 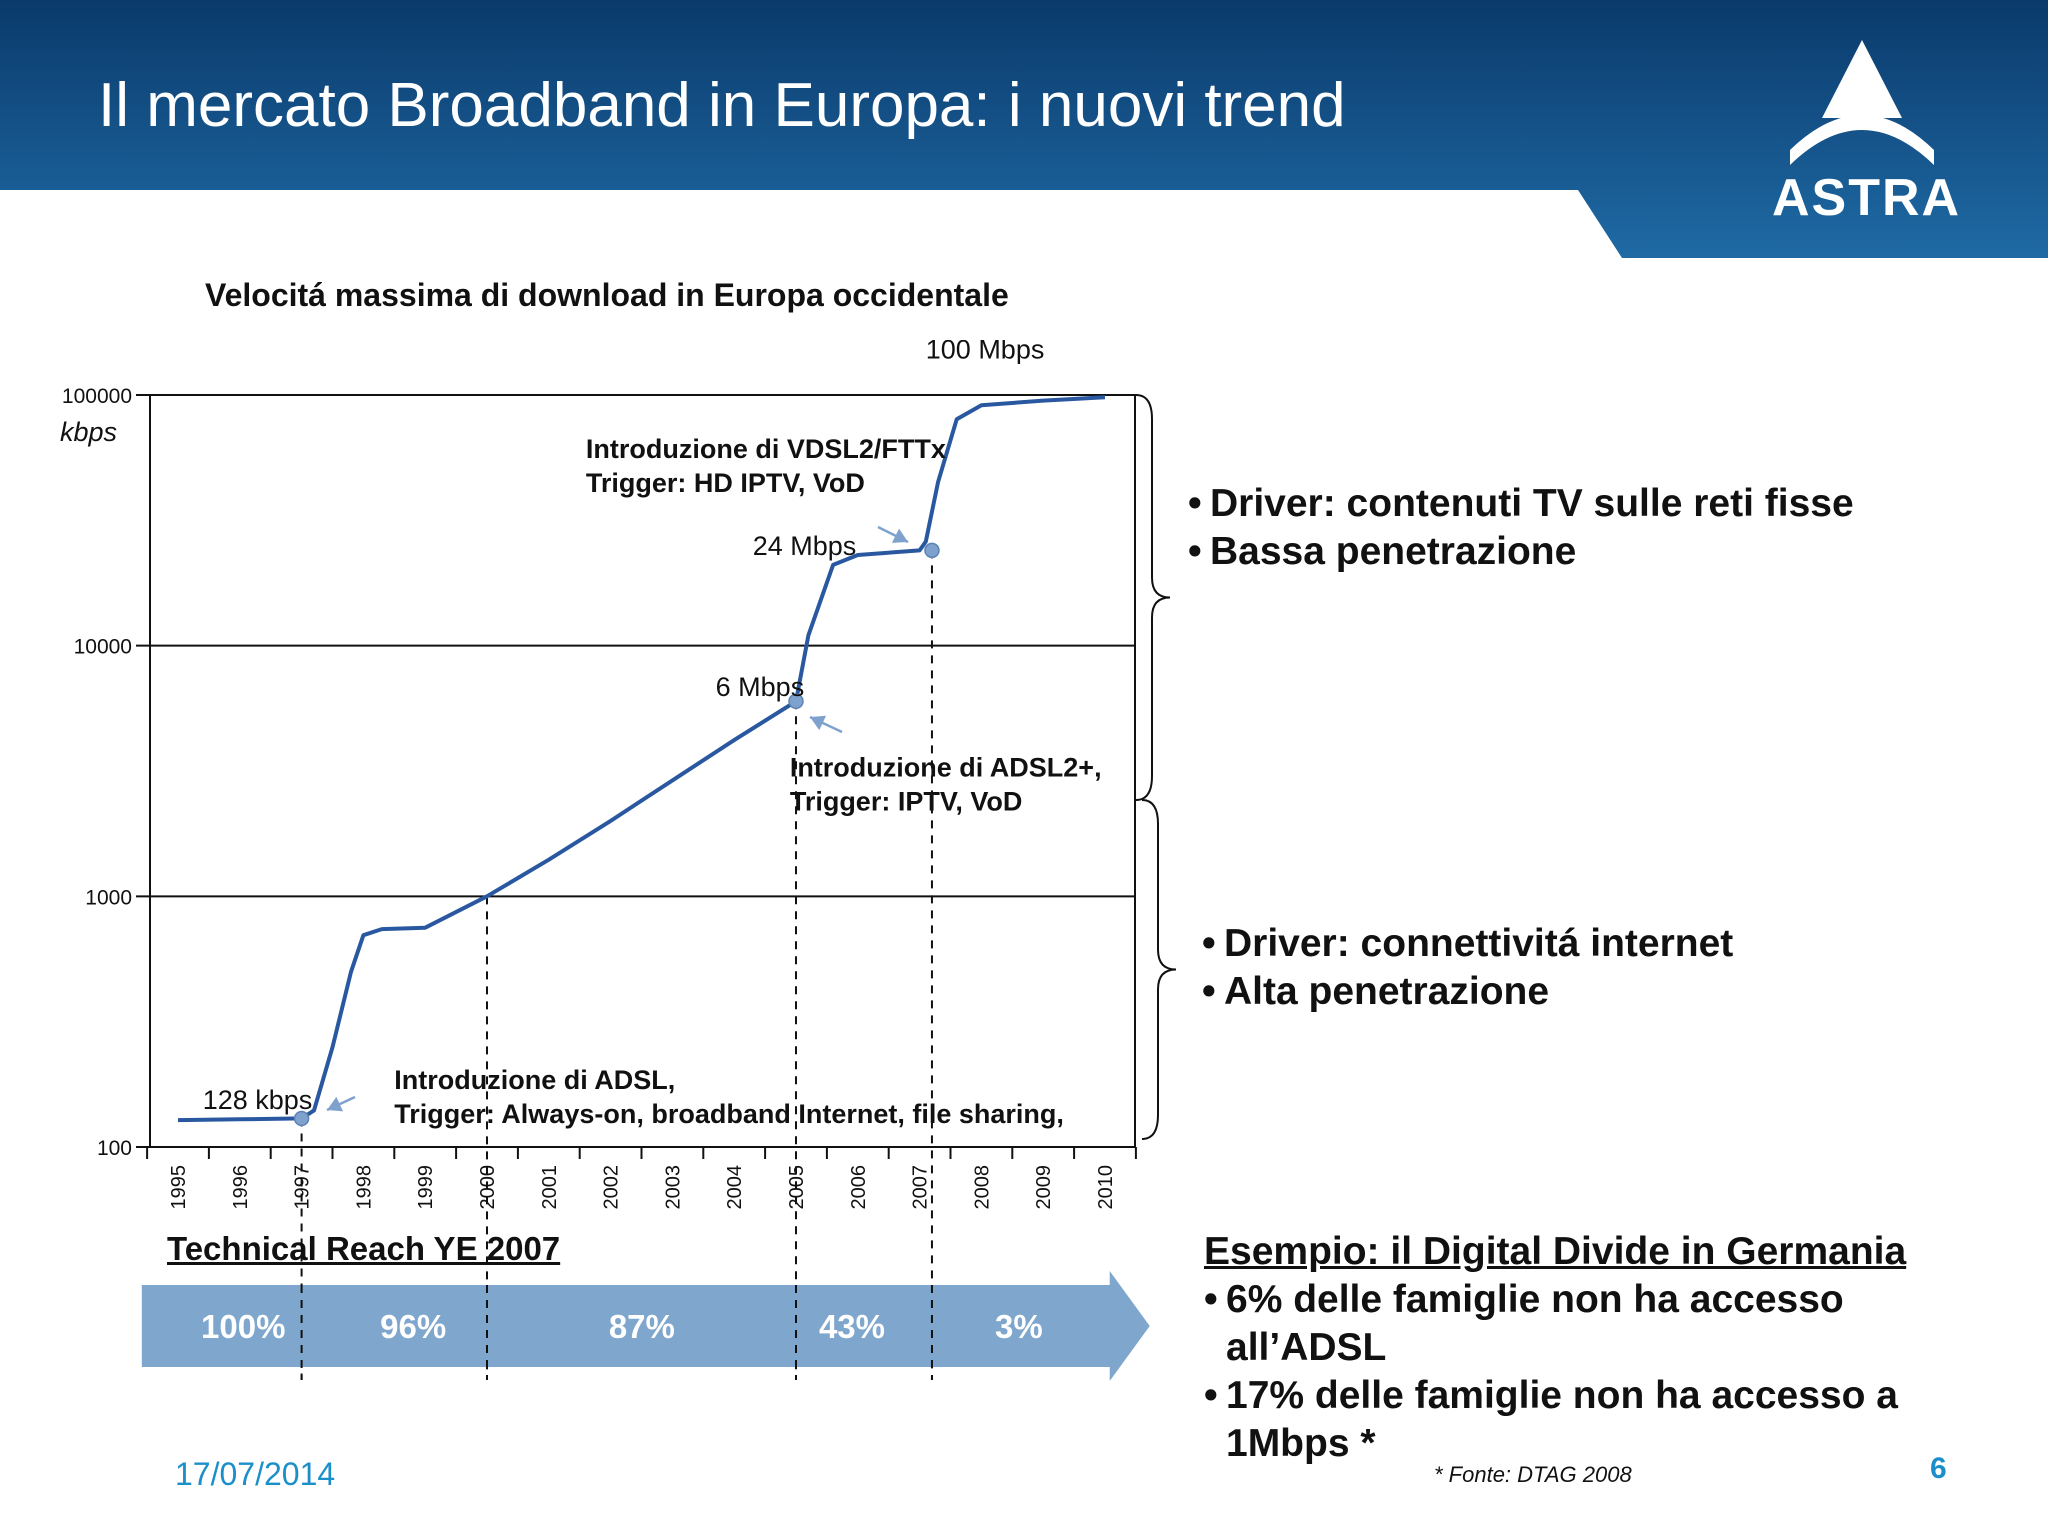 What do you see at coordinates (760, 687) in the screenshot?
I see `value-label: 6 Mbps` at bounding box center [760, 687].